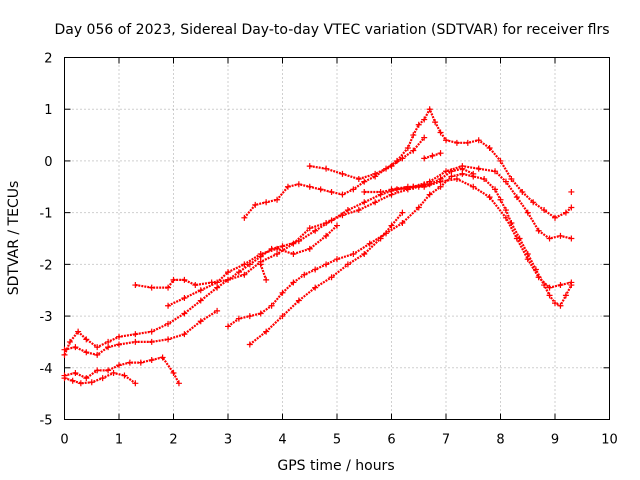 The width and height of the screenshot is (640, 480). What do you see at coordinates (46, 421) in the screenshot?
I see `y-tick-label: -5` at bounding box center [46, 421].